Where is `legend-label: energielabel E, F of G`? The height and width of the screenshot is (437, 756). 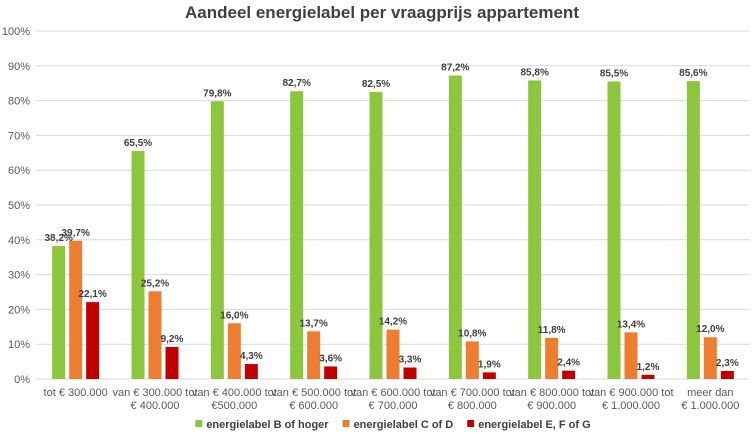
legend-label: energielabel E, F of G is located at coordinates (534, 425).